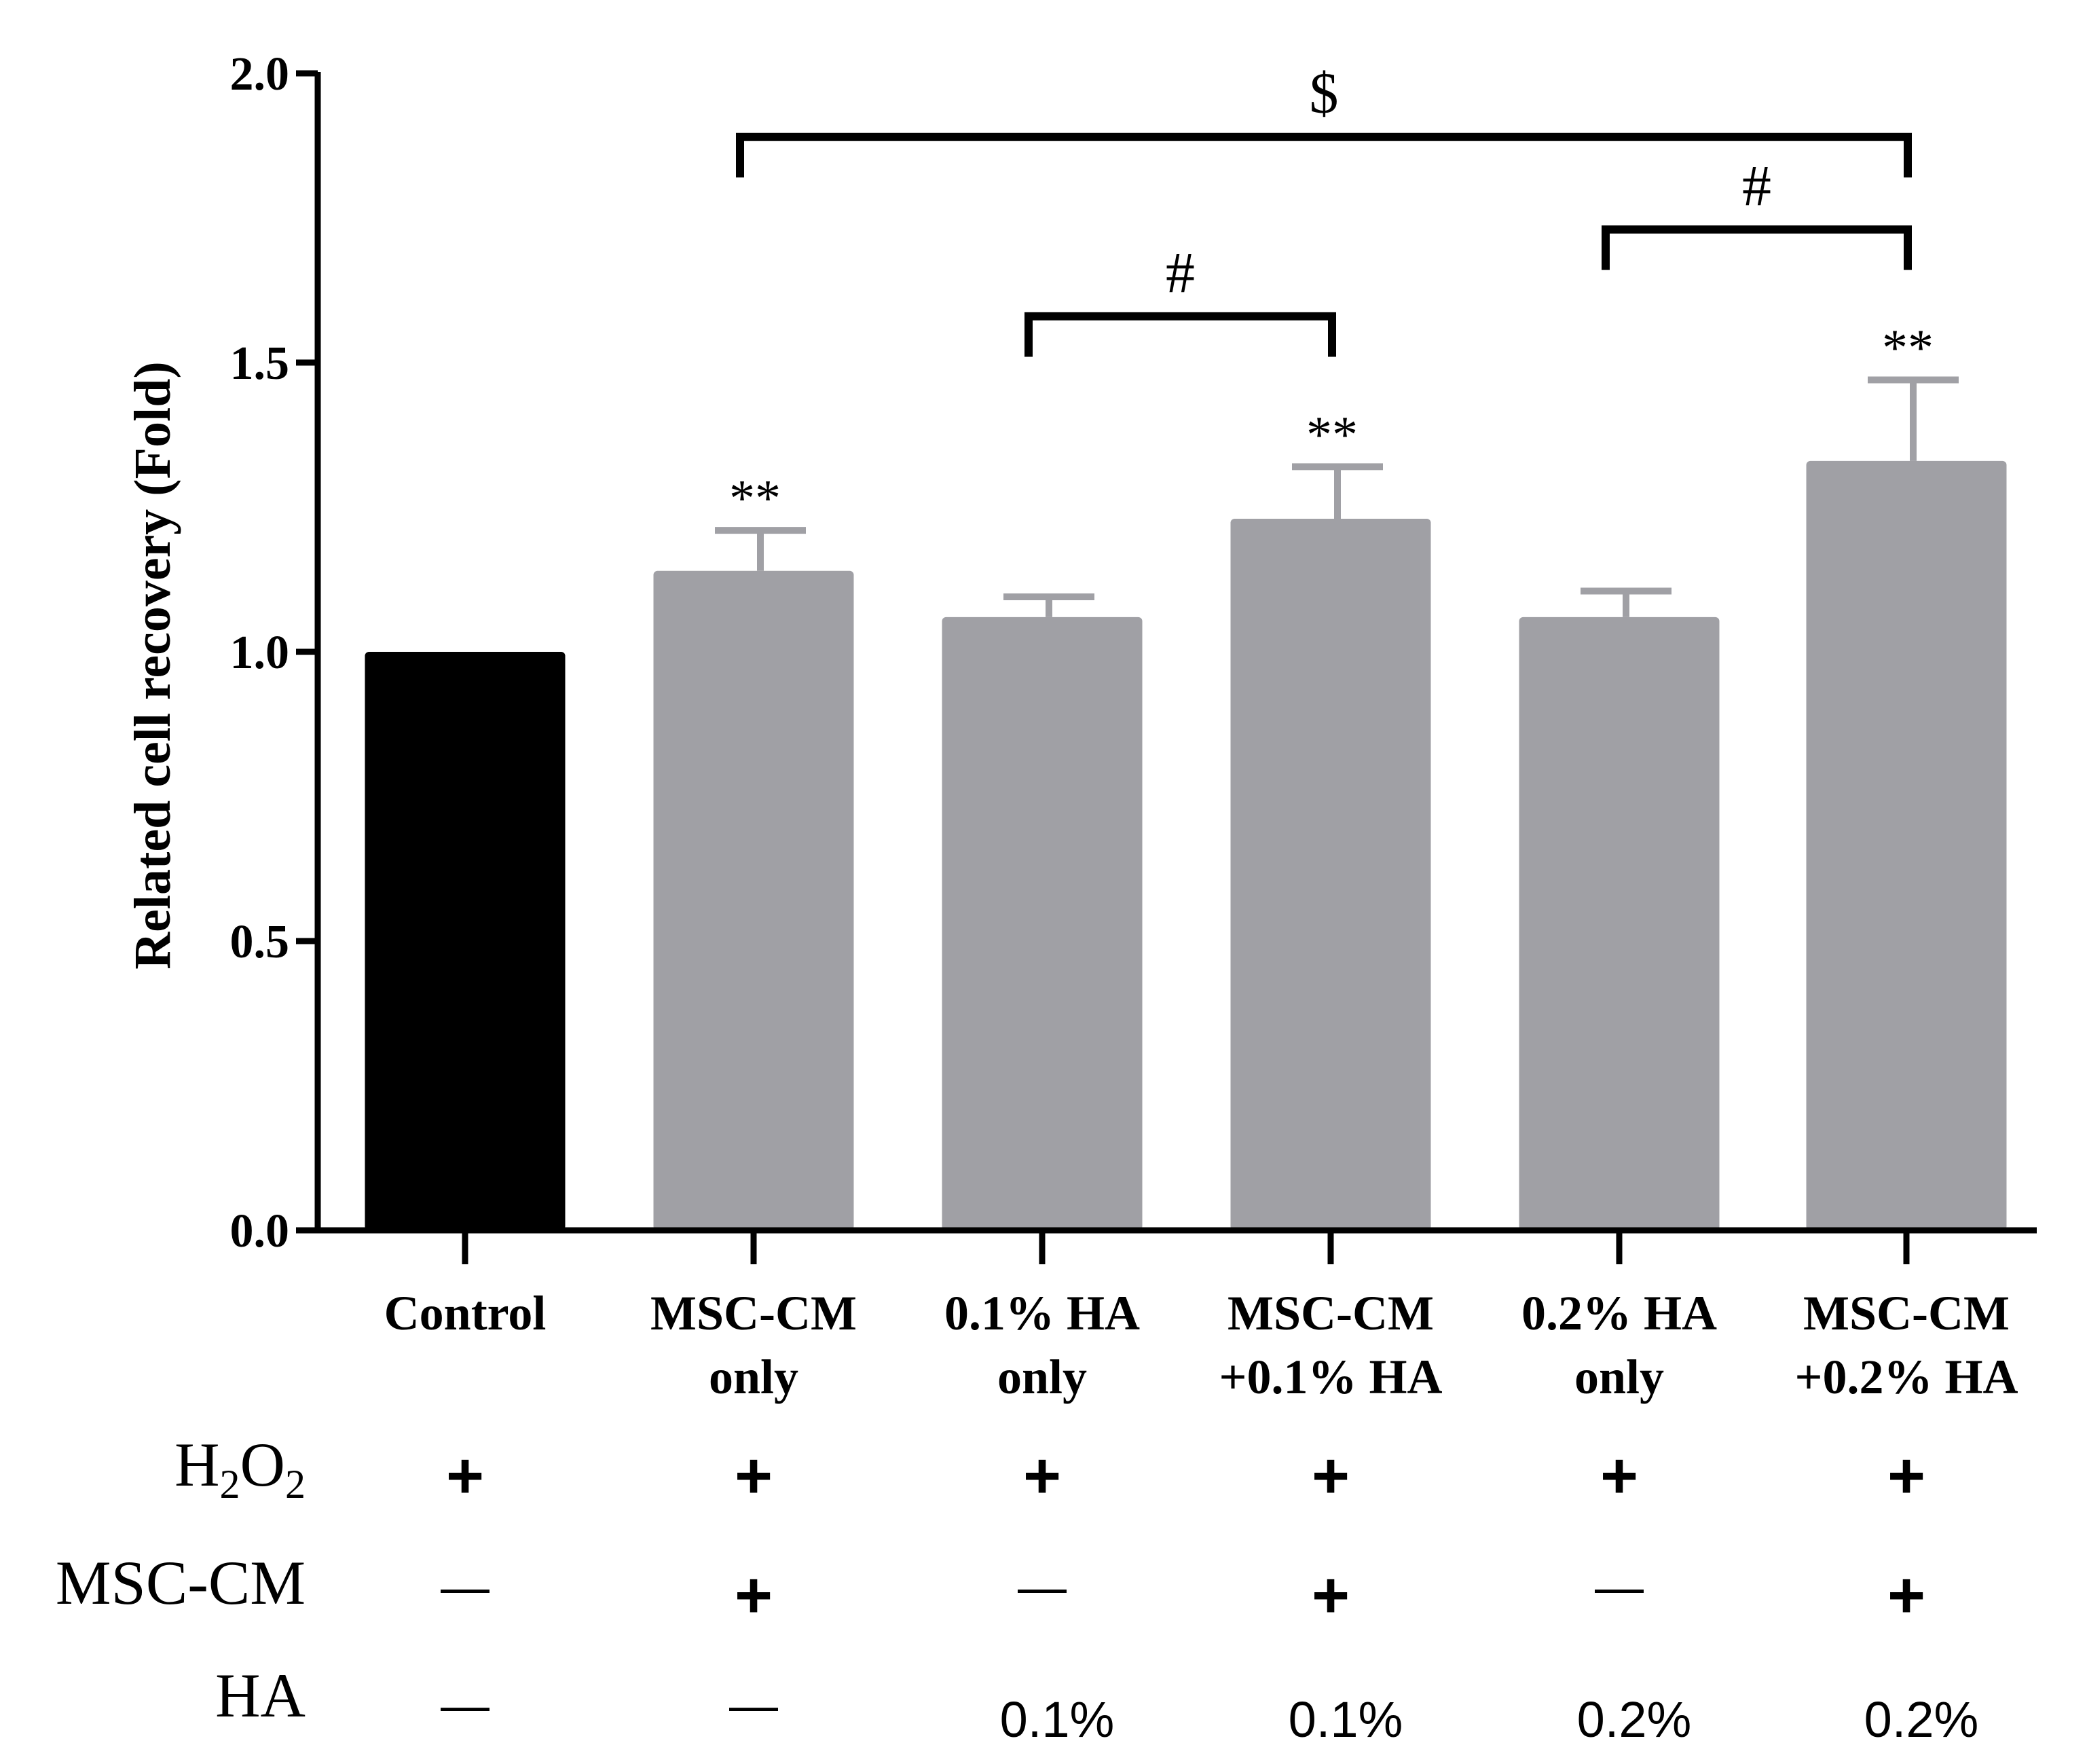 This screenshot has width=2087, height=1764. Describe the element at coordinates (260, 1695) in the screenshot. I see `row-label-ha: HA` at that location.